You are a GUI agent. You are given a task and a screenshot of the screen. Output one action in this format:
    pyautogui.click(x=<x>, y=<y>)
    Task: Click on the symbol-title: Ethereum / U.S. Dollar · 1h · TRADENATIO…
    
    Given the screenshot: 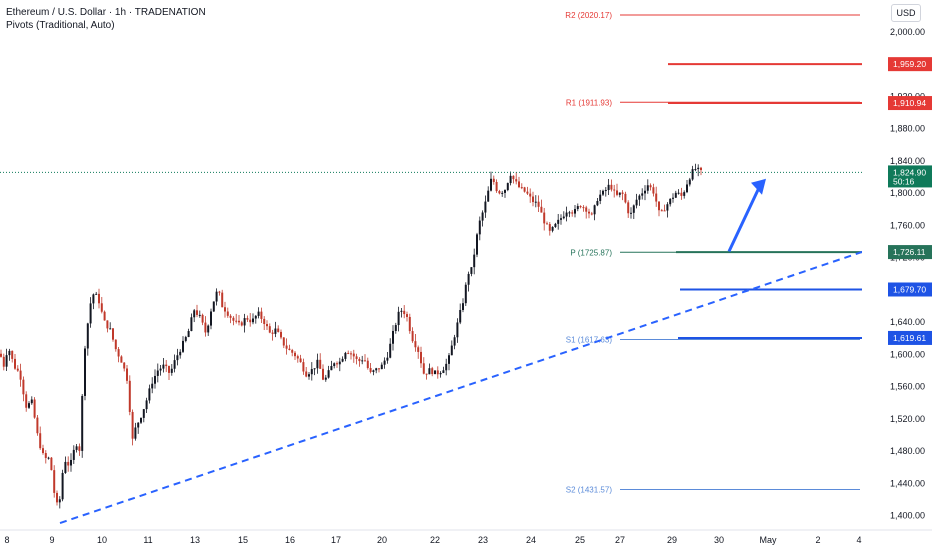 What is the action you would take?
    pyautogui.click(x=106, y=12)
    